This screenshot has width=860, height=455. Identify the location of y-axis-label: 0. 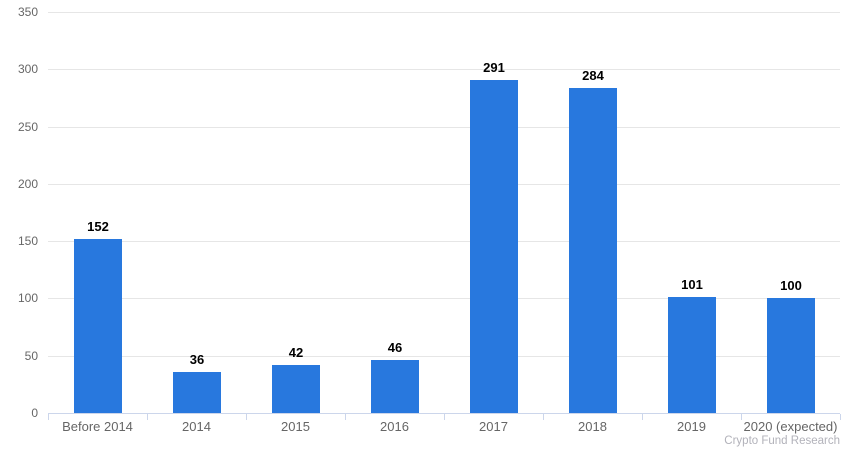
(34, 413).